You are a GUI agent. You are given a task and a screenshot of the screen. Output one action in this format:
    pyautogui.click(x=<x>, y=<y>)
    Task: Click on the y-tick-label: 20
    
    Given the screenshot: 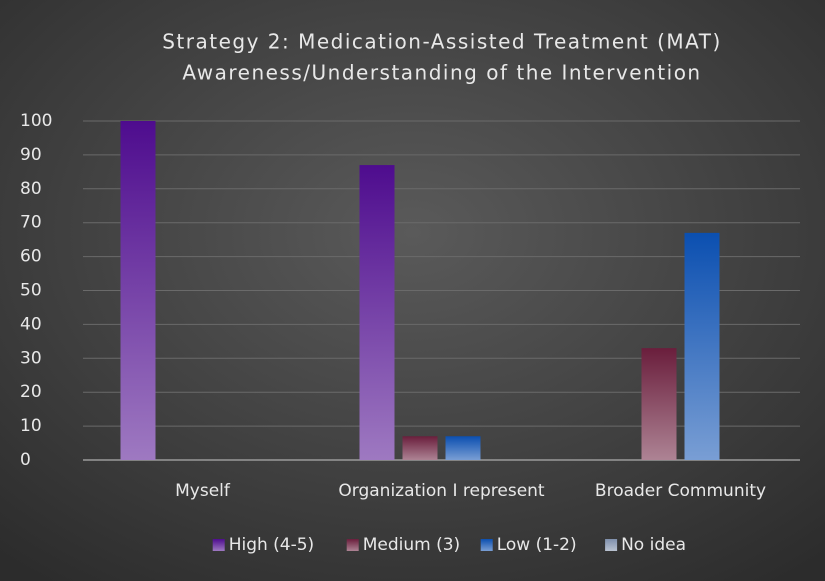 What is the action you would take?
    pyautogui.click(x=31, y=392)
    